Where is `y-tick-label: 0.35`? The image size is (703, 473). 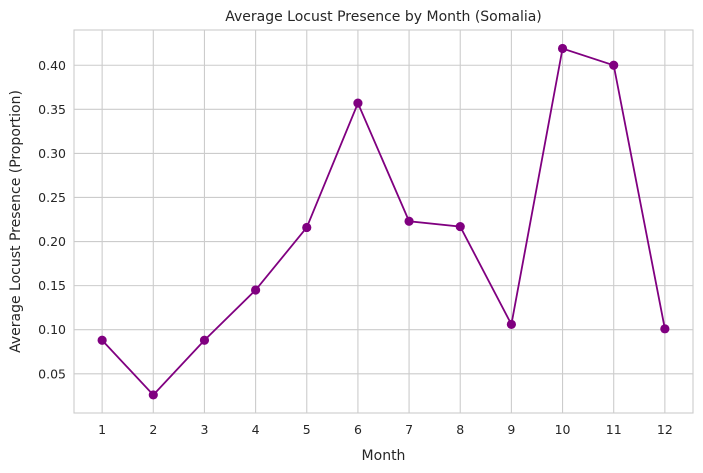
y-tick-label: 0.35 is located at coordinates (52, 109).